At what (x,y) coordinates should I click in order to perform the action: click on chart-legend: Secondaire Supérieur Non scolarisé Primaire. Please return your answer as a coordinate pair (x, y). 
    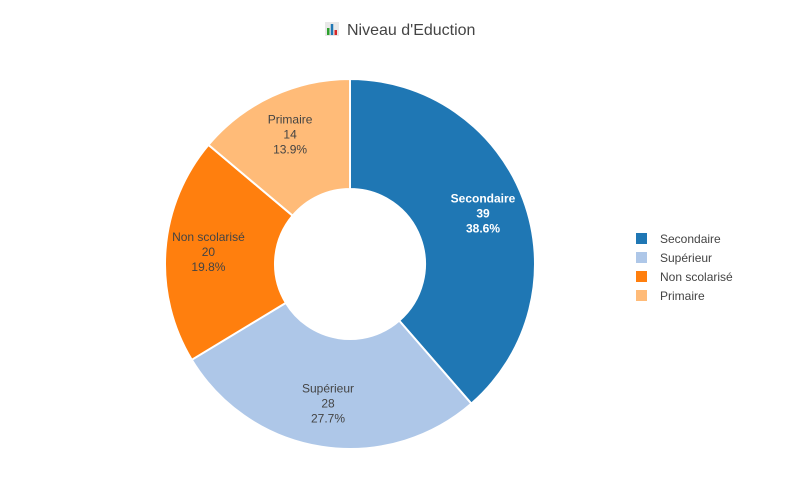
    Looking at the image, I should click on (684, 267).